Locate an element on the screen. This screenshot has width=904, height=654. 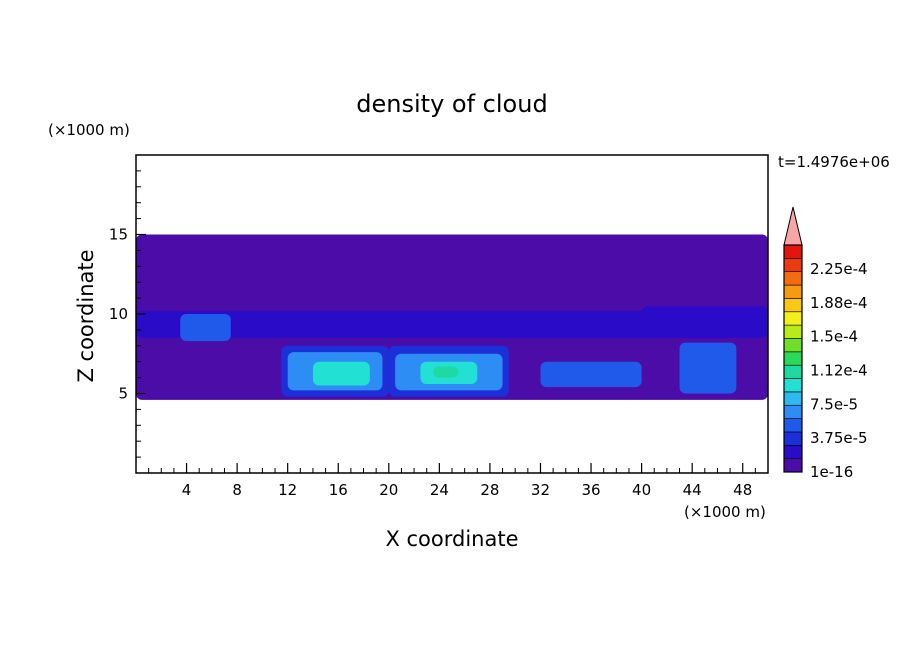
colorbar-label: 1.88e-4 is located at coordinates (839, 303).